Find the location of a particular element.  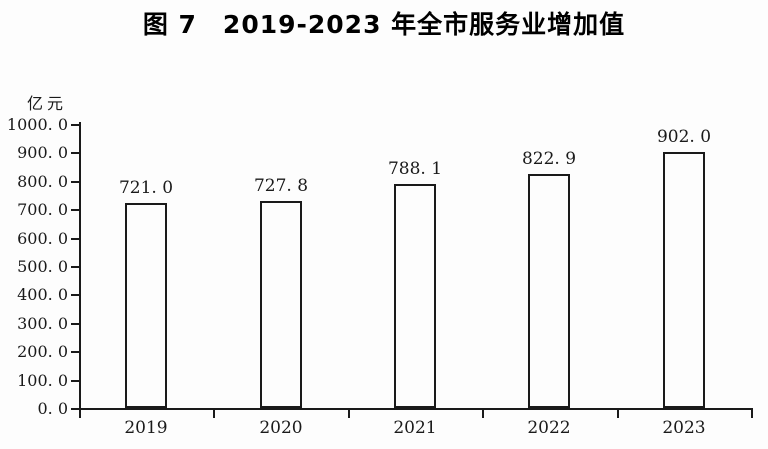

y-tick-label: 500. 0 is located at coordinates (42, 266).